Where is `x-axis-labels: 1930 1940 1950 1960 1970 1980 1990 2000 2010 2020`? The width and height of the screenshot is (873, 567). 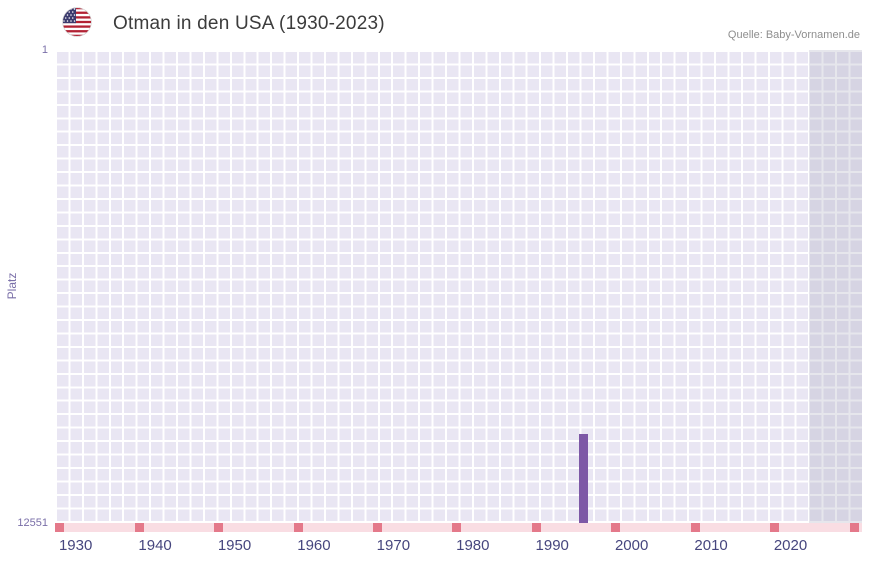 x-axis-labels: 1930 1940 1950 1960 1970 1980 1990 2000 2010 2020 is located at coordinates (458, 548).